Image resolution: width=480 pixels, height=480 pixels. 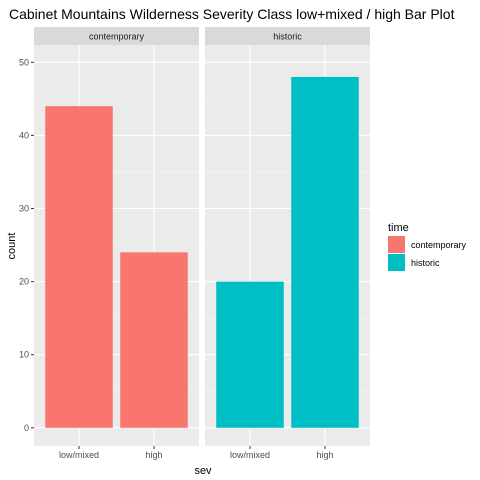 What do you see at coordinates (396, 244) in the screenshot?
I see `legend-key-contemporary` at bounding box center [396, 244].